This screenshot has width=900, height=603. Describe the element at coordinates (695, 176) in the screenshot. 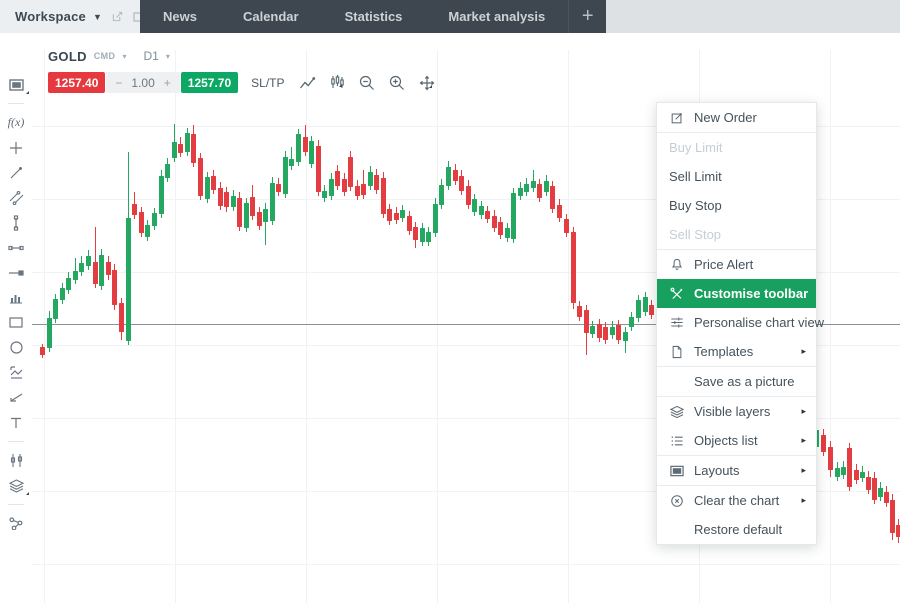

I see `menu-item-sell-limit: Sell Limit` at that location.